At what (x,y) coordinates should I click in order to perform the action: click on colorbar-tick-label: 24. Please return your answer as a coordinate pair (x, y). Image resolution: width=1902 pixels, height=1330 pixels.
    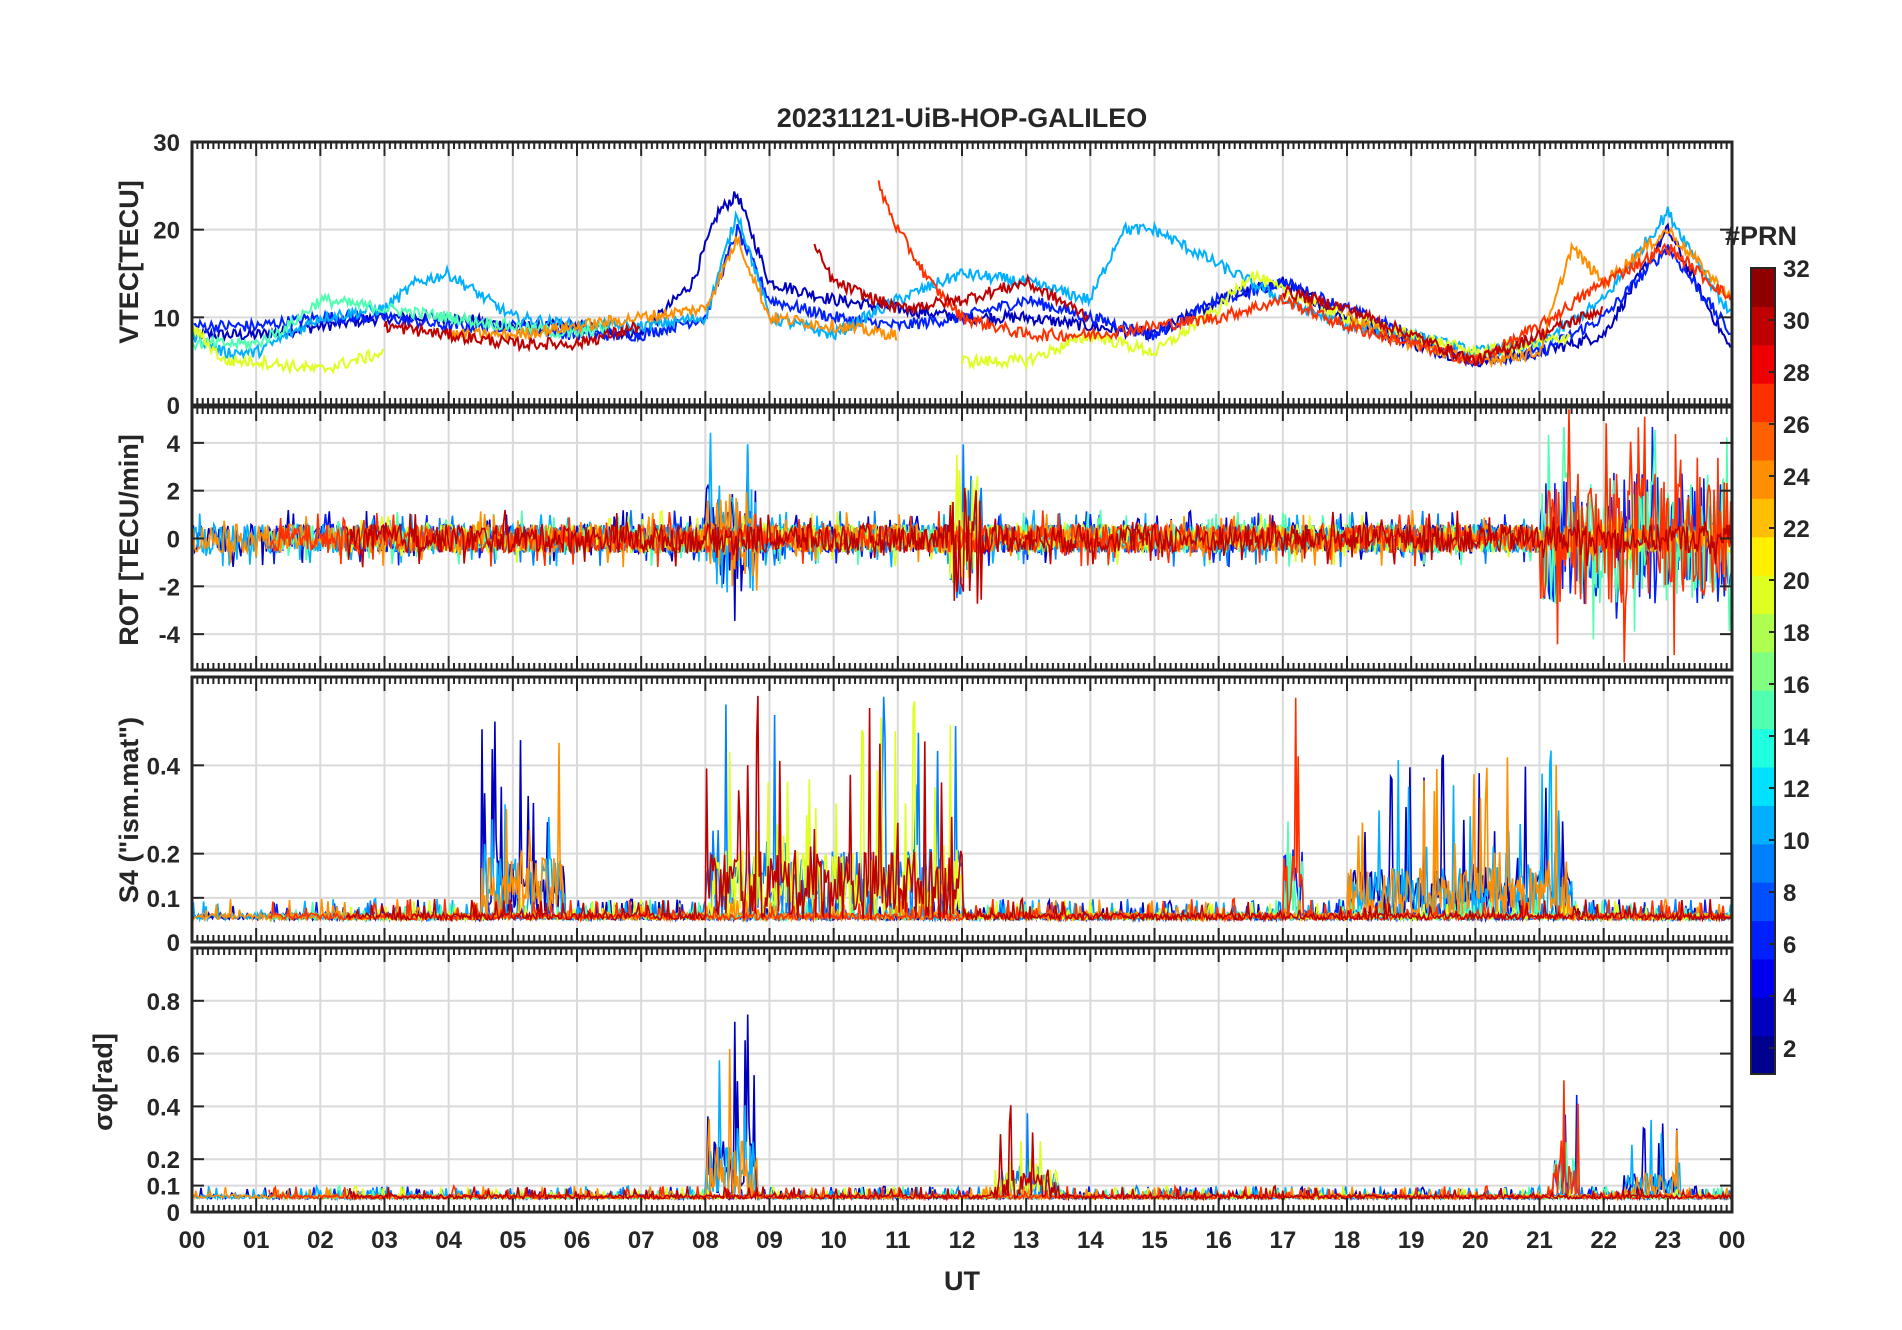
    Looking at the image, I should click on (1796, 477).